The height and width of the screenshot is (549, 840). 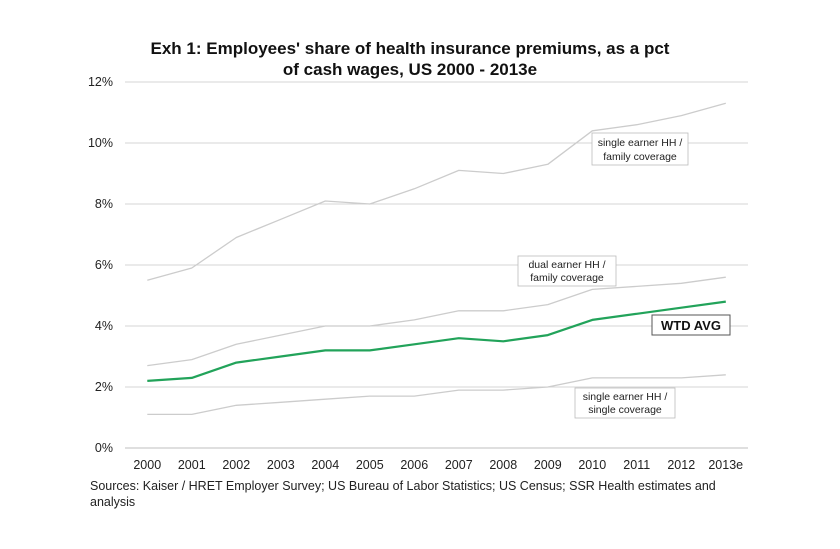 I want to click on label-single-family-box, so click(x=640, y=149).